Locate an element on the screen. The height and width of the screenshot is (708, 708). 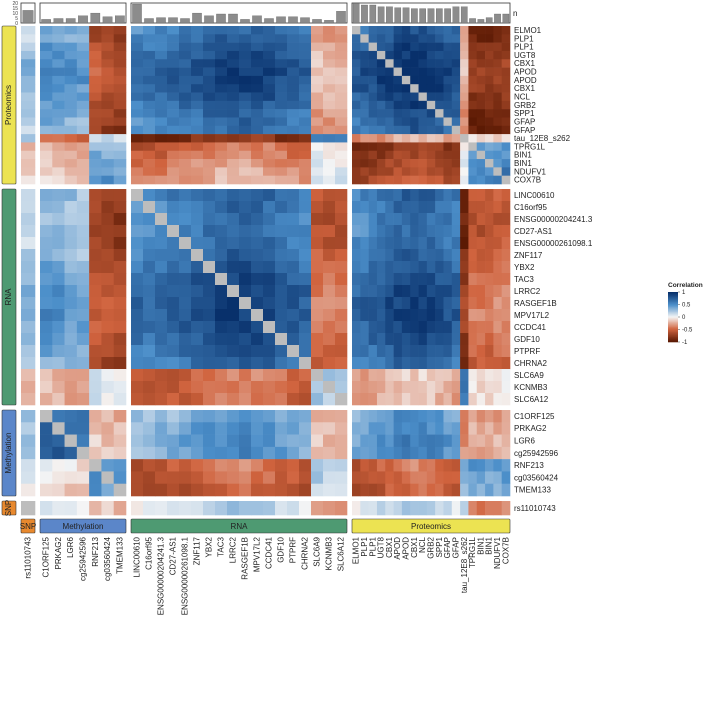
column-label: MPV17L2 is located at coordinates (257, 554).